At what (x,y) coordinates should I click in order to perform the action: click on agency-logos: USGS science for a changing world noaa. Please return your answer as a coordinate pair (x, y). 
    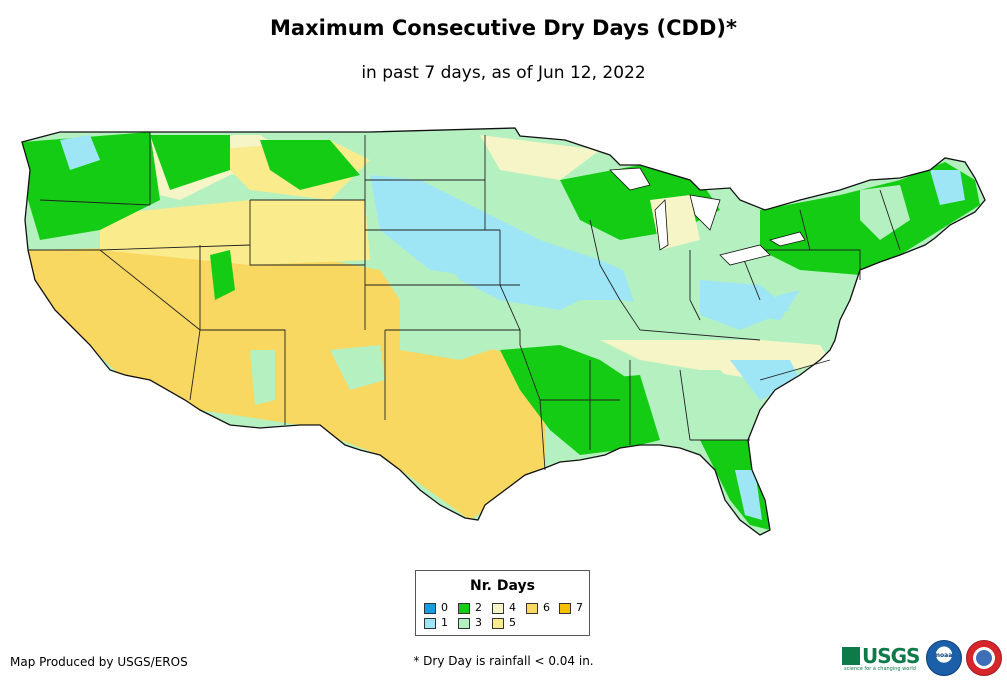
    Looking at the image, I should click on (922, 658).